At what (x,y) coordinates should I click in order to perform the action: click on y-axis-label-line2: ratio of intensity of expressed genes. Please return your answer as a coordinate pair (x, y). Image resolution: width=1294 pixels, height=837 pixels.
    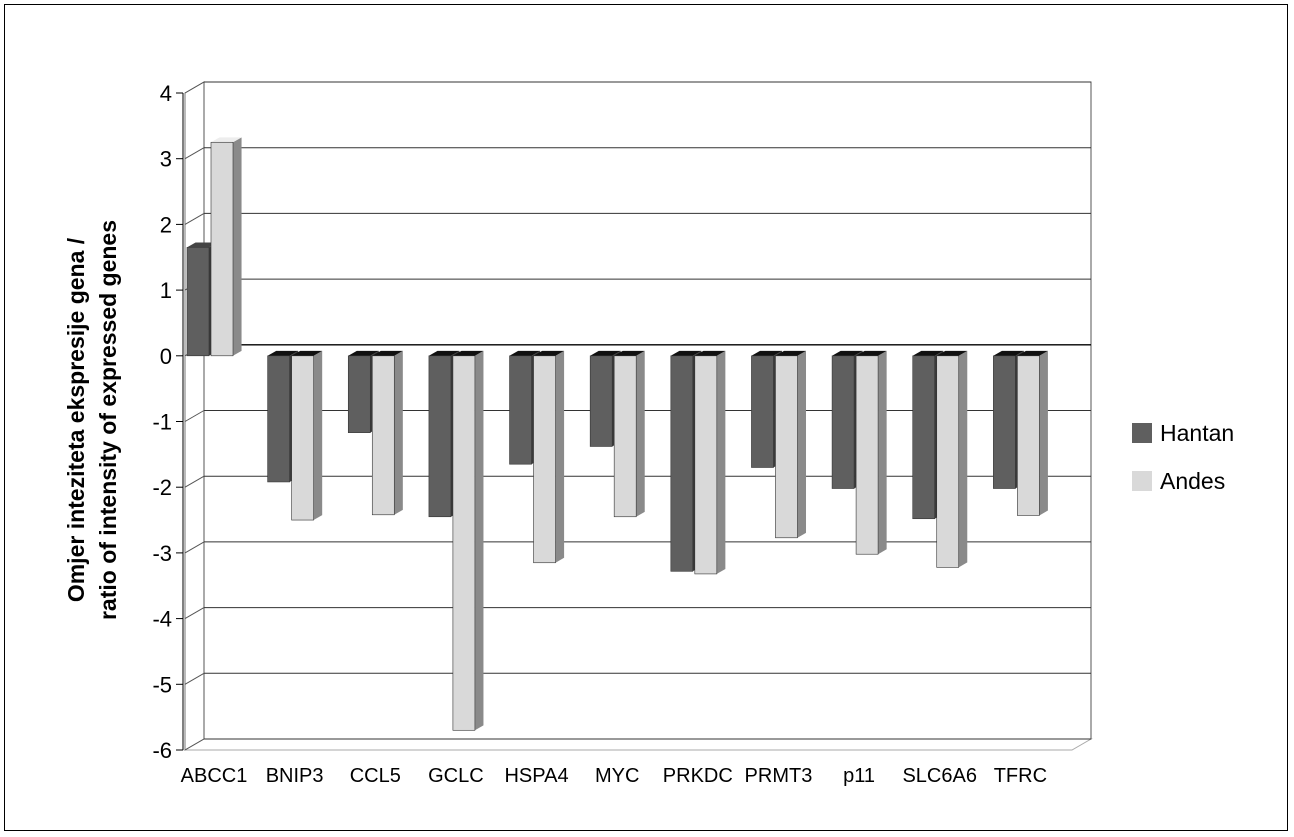
    Looking at the image, I should click on (108, 420).